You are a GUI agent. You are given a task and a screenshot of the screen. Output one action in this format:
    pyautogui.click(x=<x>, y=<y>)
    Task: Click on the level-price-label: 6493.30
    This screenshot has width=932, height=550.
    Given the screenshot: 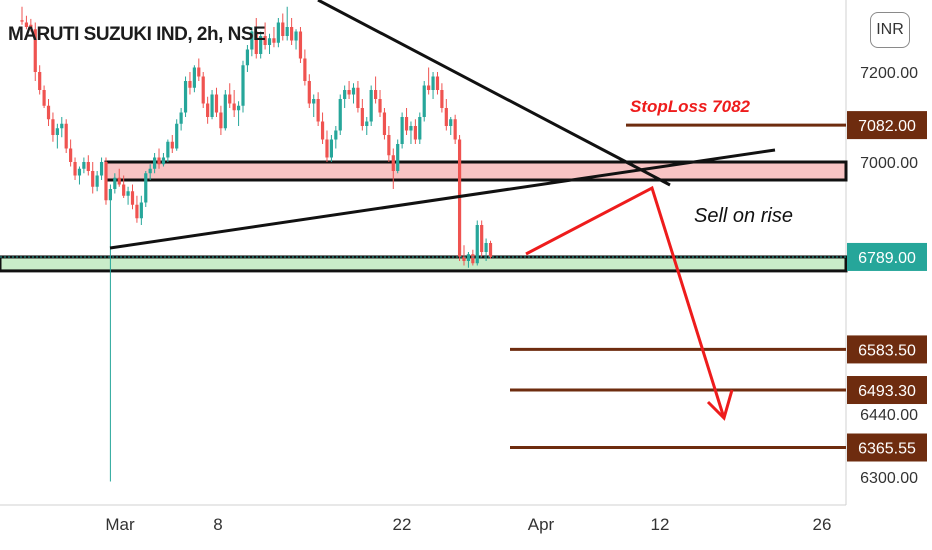 What is the action you would take?
    pyautogui.click(x=887, y=391)
    